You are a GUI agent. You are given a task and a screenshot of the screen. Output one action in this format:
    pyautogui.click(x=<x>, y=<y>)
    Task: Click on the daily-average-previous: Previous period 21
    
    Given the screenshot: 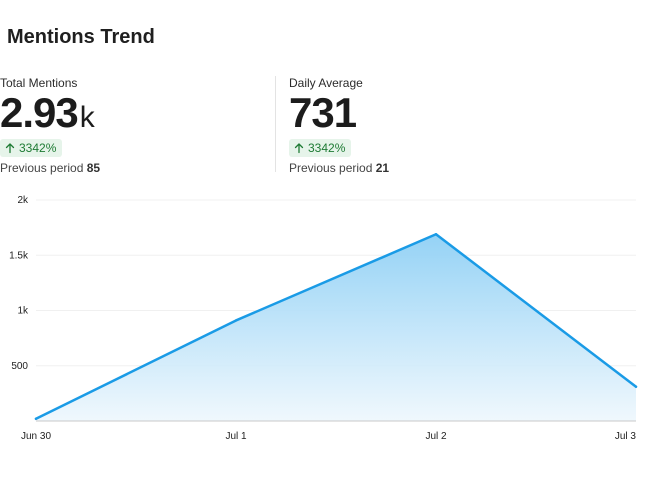 What is the action you would take?
    pyautogui.click(x=339, y=168)
    